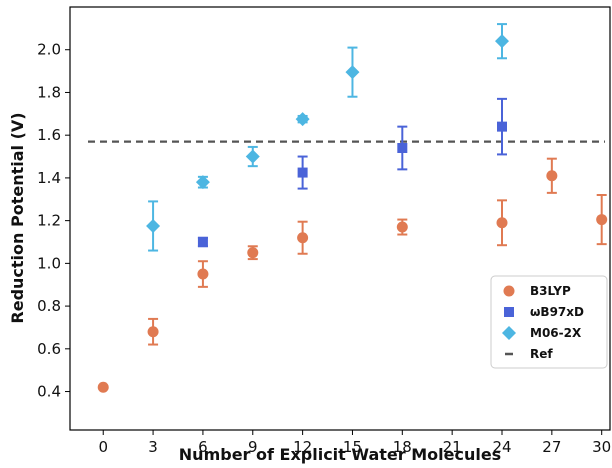 The height and width of the screenshot is (468, 612). I want to click on legend-box, so click(549, 322).